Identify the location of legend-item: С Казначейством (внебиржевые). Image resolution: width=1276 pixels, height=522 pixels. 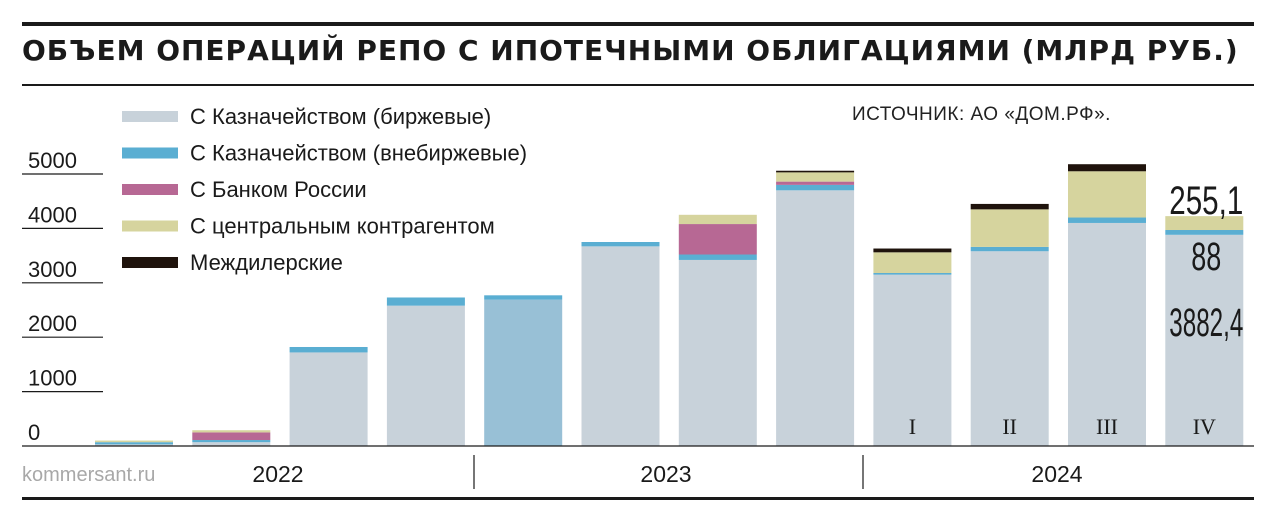
(324, 153).